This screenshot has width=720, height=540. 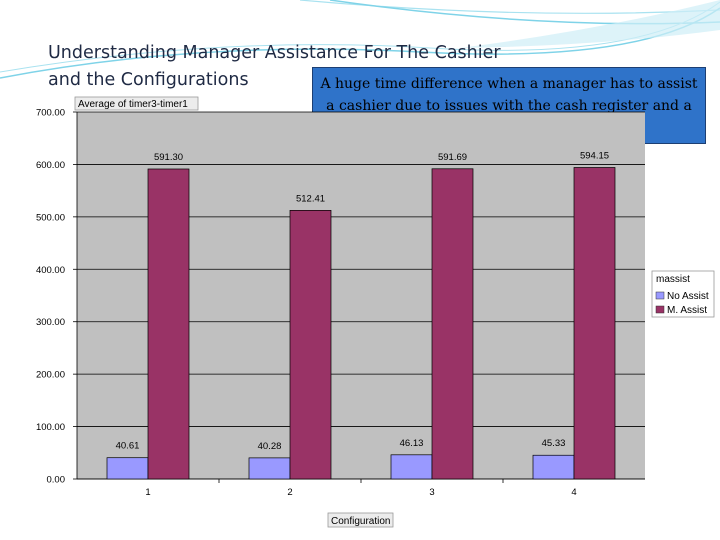 What do you see at coordinates (310, 198) in the screenshot?
I see `data-label: 512.41` at bounding box center [310, 198].